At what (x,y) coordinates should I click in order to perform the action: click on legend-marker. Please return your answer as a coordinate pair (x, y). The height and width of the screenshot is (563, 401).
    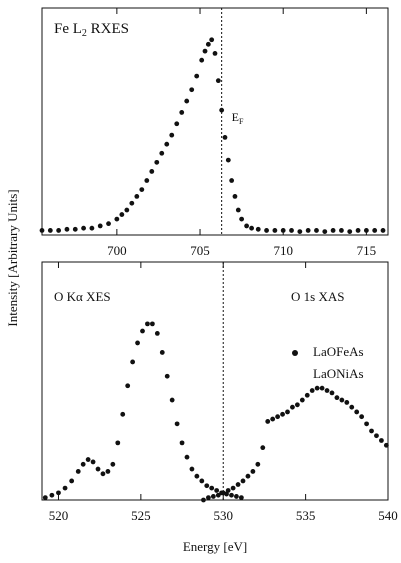
    Looking at the image, I should click on (295, 353).